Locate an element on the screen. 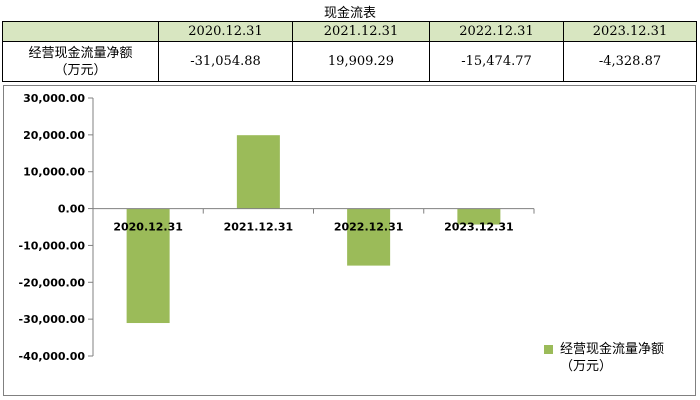 This screenshot has height=400, width=700. table-cell: -4,328.87 is located at coordinates (630, 61).